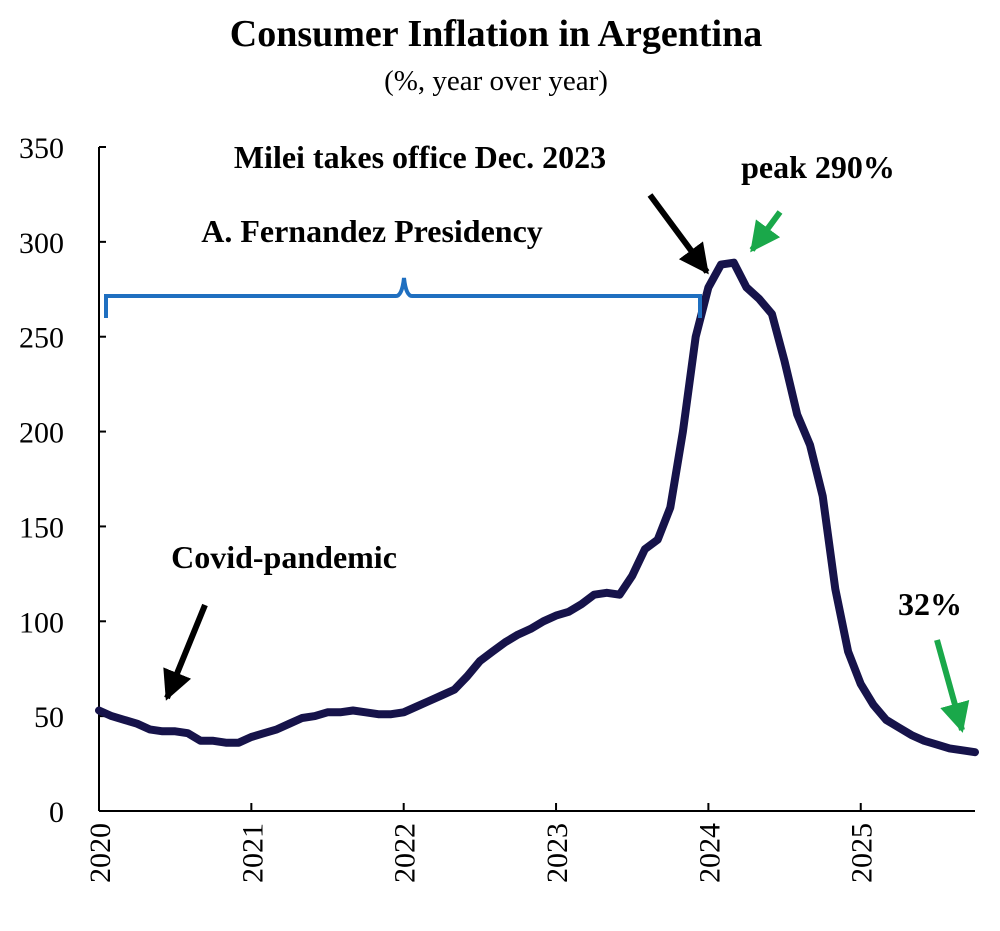  I want to click on x-tick-label: 2023, so click(557, 853).